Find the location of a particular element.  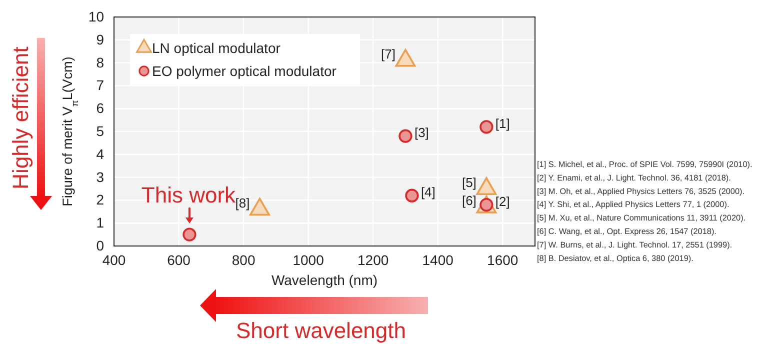

text: [2] Y. Enami, et al., J. Light. Technol. 36, 4181 (2018). is located at coordinates (634, 177).